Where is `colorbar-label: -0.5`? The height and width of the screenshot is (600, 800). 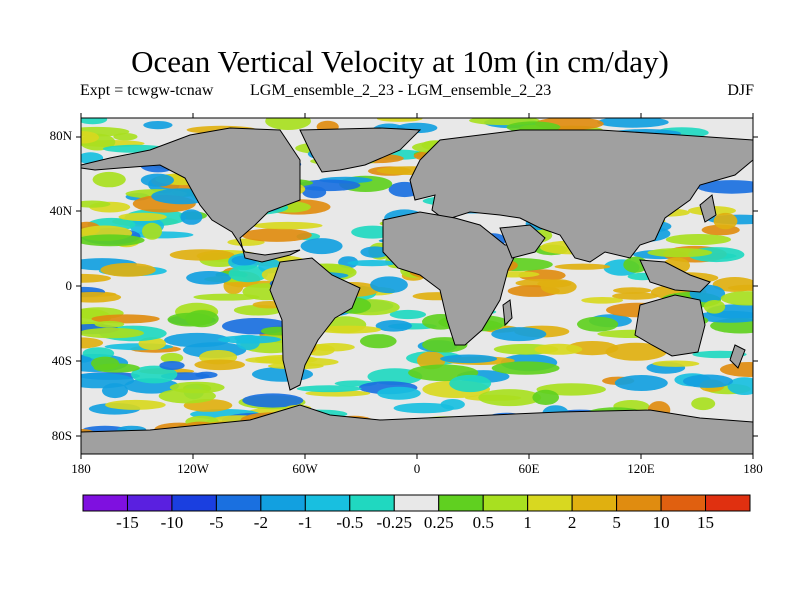 colorbar-label: -0.5 is located at coordinates (349, 522).